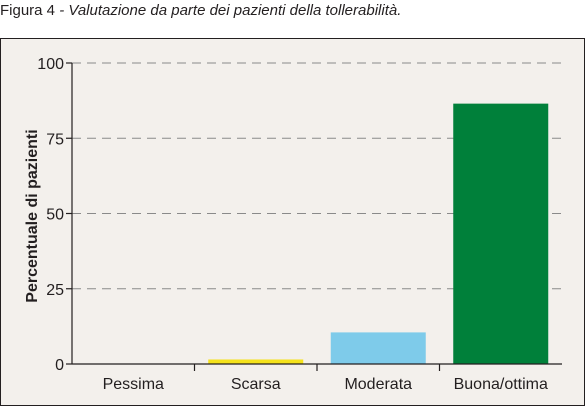 The height and width of the screenshot is (407, 585). I want to click on x-tick-label: Scarsa, so click(256, 384).